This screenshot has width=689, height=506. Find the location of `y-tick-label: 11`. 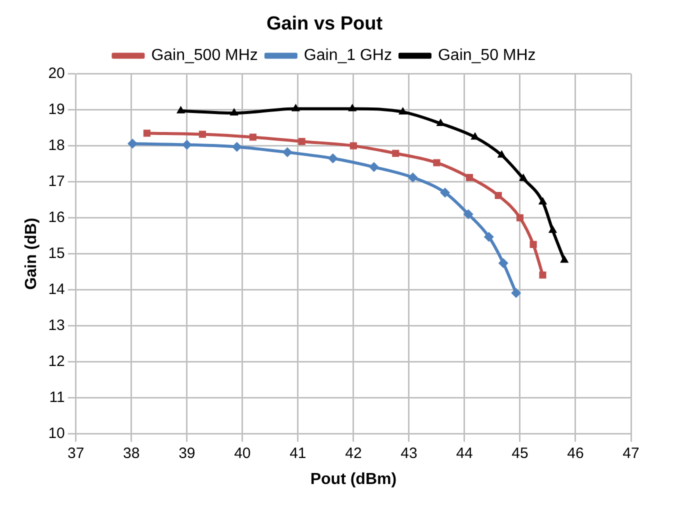

y-tick-label: 11 is located at coordinates (57, 397).